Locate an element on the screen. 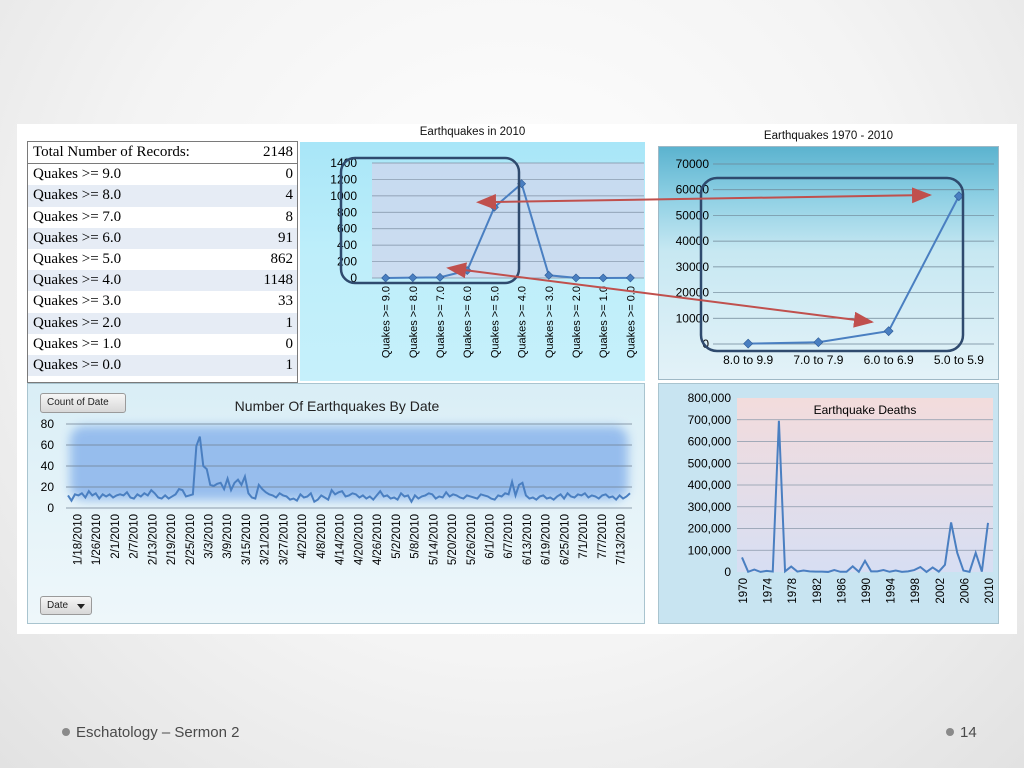  x-tick-label: 6/25/2010 is located at coordinates (565, 539).